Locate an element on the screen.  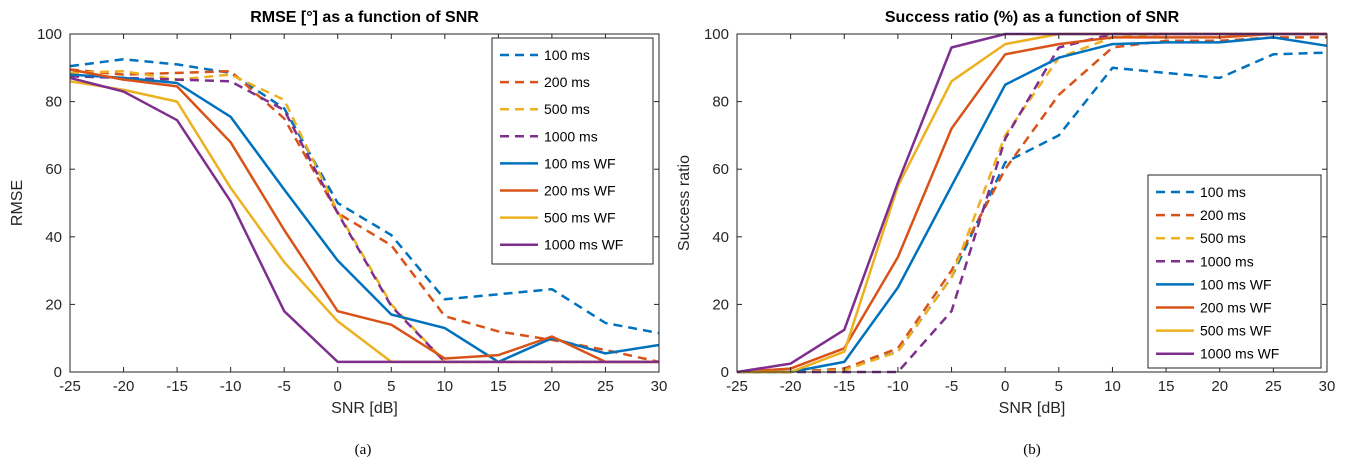
figure-caption: (b) is located at coordinates (1032, 450).